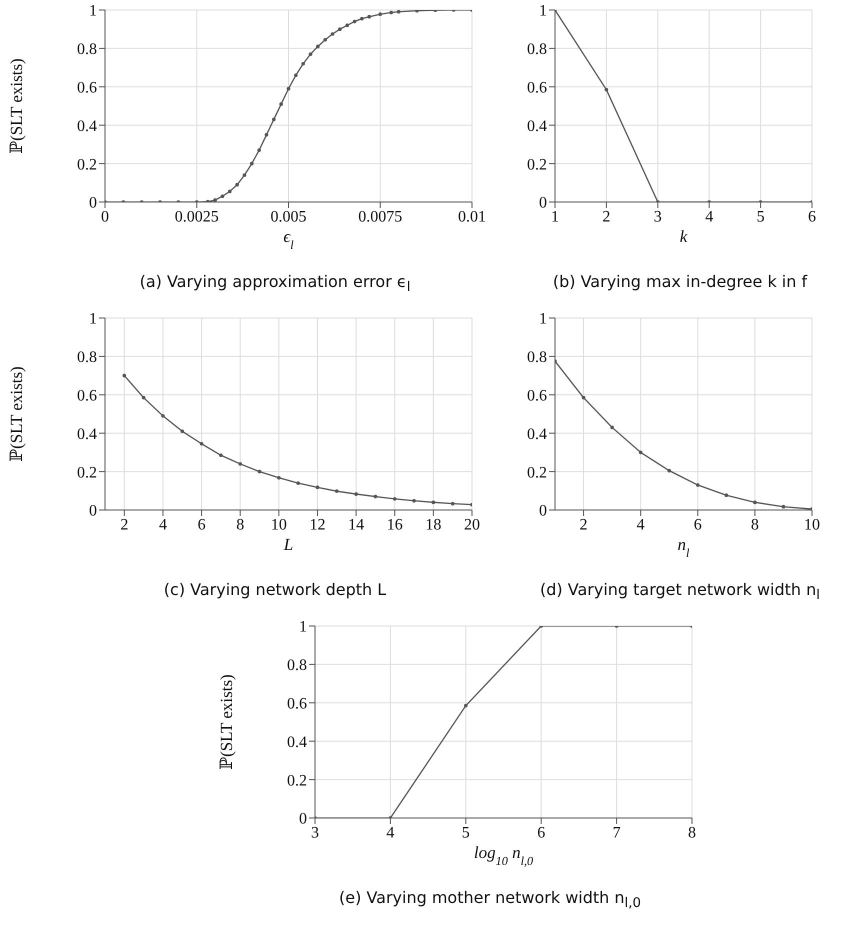  What do you see at coordinates (394, 525) in the screenshot?
I see `x-tick-label: 16` at bounding box center [394, 525].